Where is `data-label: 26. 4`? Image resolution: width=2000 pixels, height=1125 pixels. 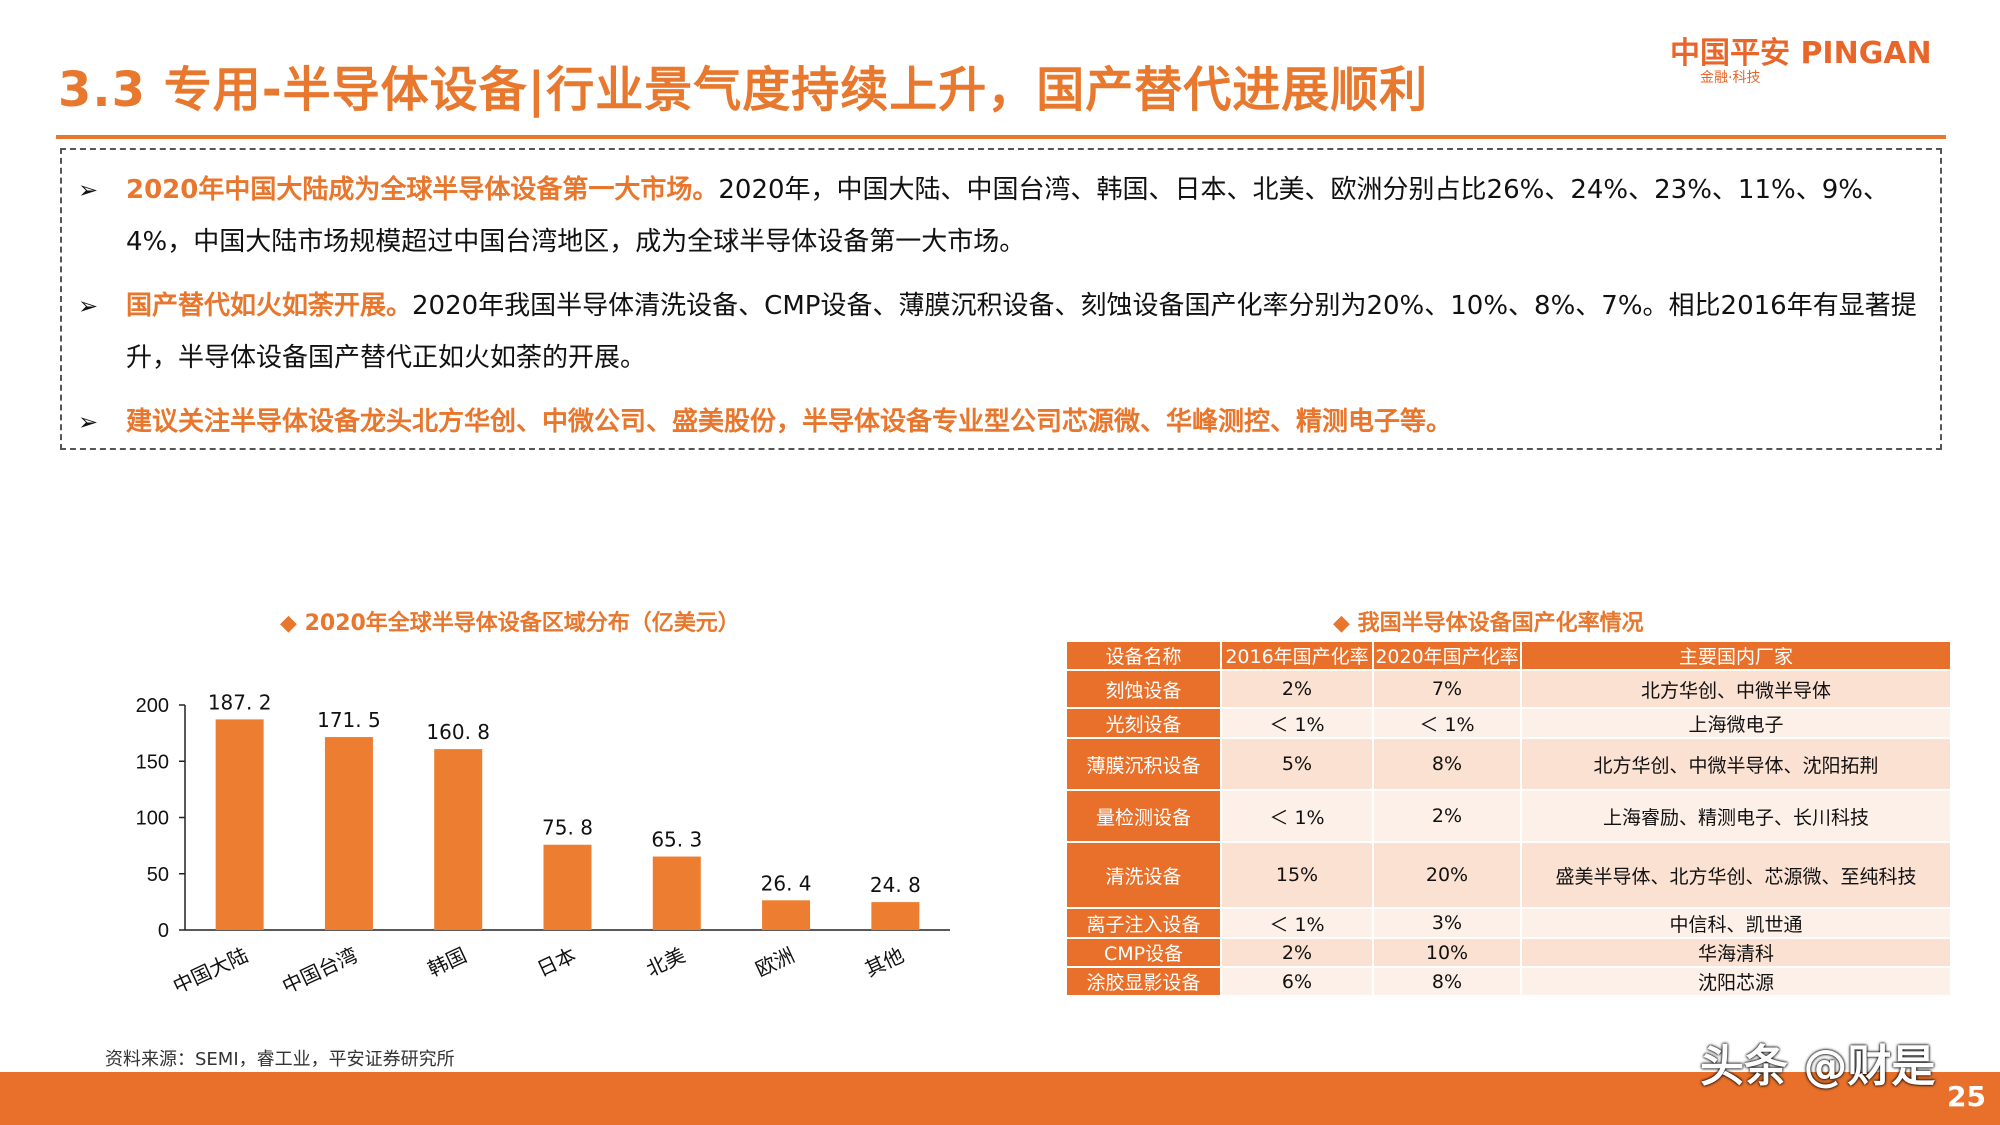
data-label: 26. 4 is located at coordinates (786, 883).